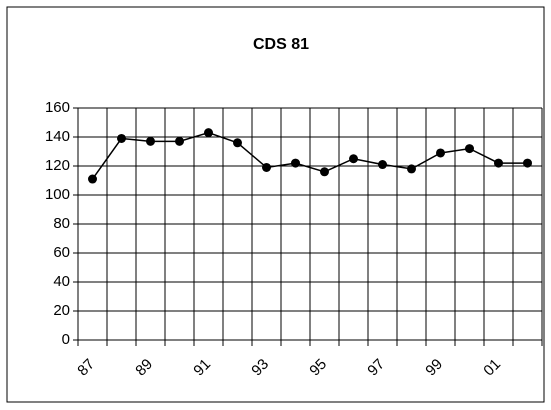 This screenshot has width=551, height=410. What do you see at coordinates (61, 223) in the screenshot?
I see `y-tick-label: 80` at bounding box center [61, 223].